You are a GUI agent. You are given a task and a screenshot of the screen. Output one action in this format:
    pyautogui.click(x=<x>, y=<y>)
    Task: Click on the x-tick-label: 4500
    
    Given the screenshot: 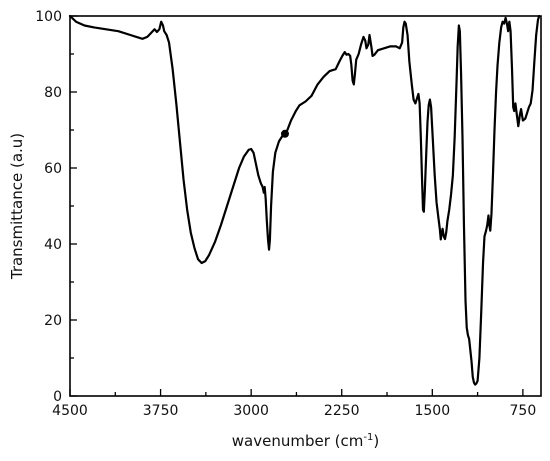 What is the action you would take?
    pyautogui.click(x=70, y=411)
    